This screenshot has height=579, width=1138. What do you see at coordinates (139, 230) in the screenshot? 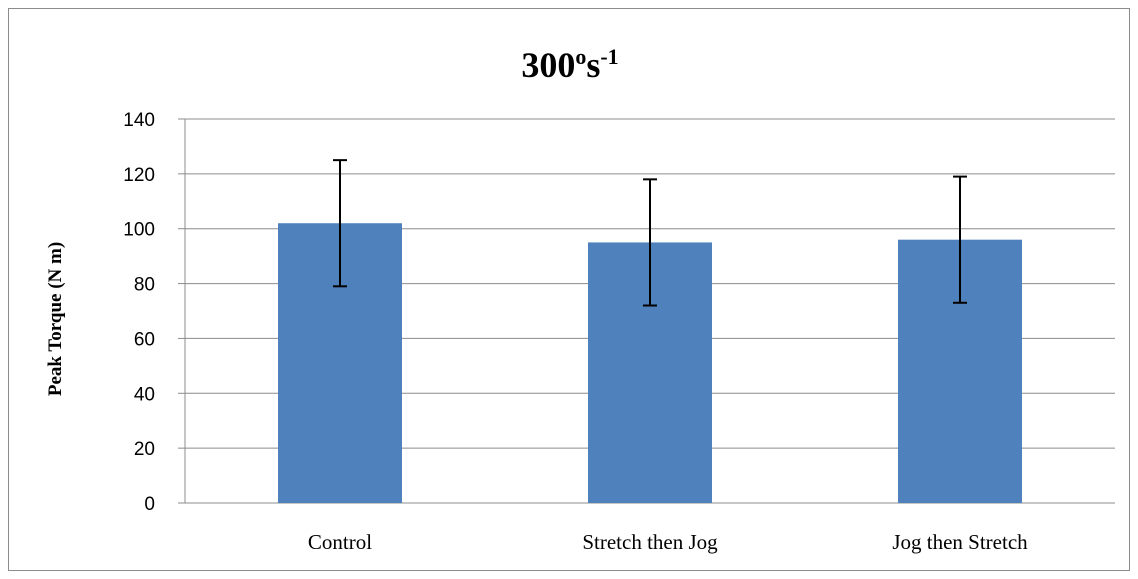
I see `y-tick-label: 100` at bounding box center [139, 230].